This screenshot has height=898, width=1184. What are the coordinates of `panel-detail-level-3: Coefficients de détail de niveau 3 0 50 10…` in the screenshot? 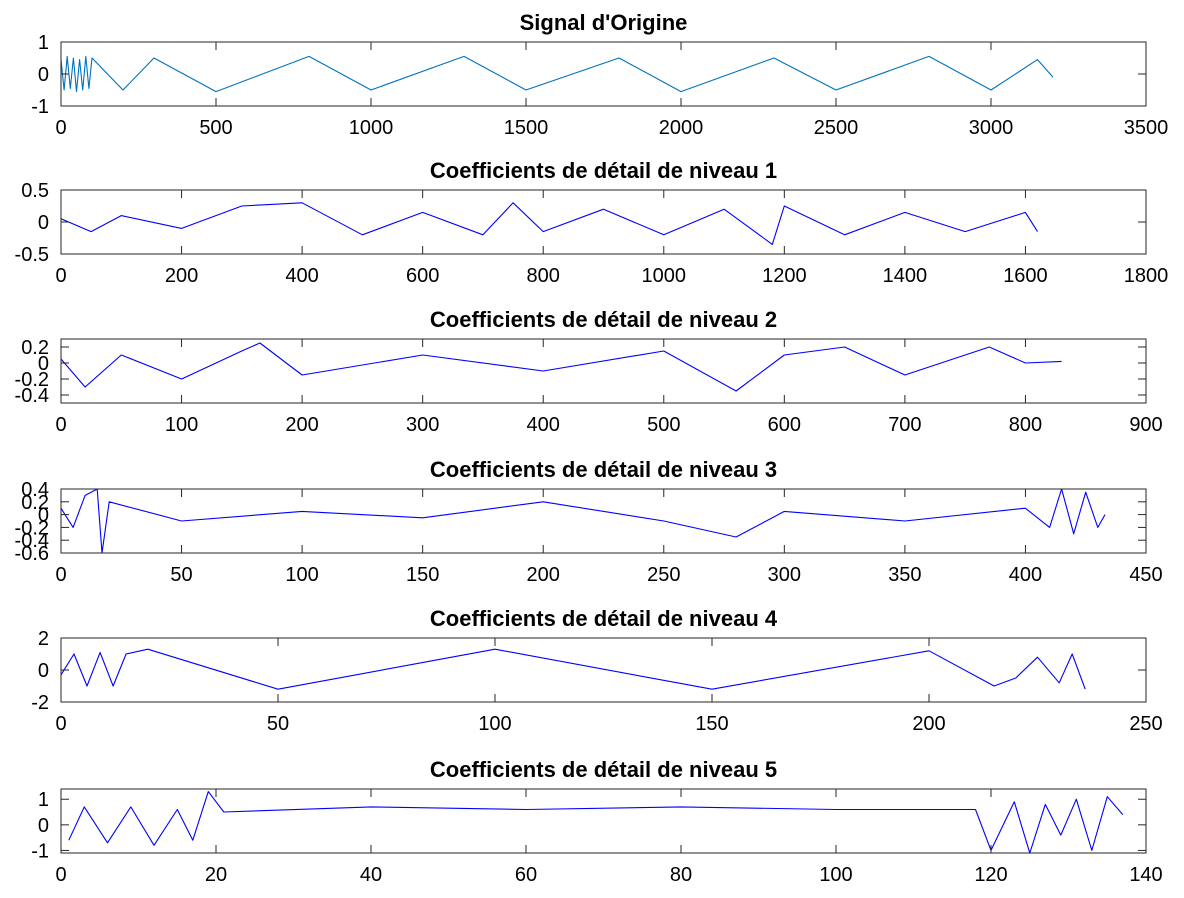 It's located at (589, 521).